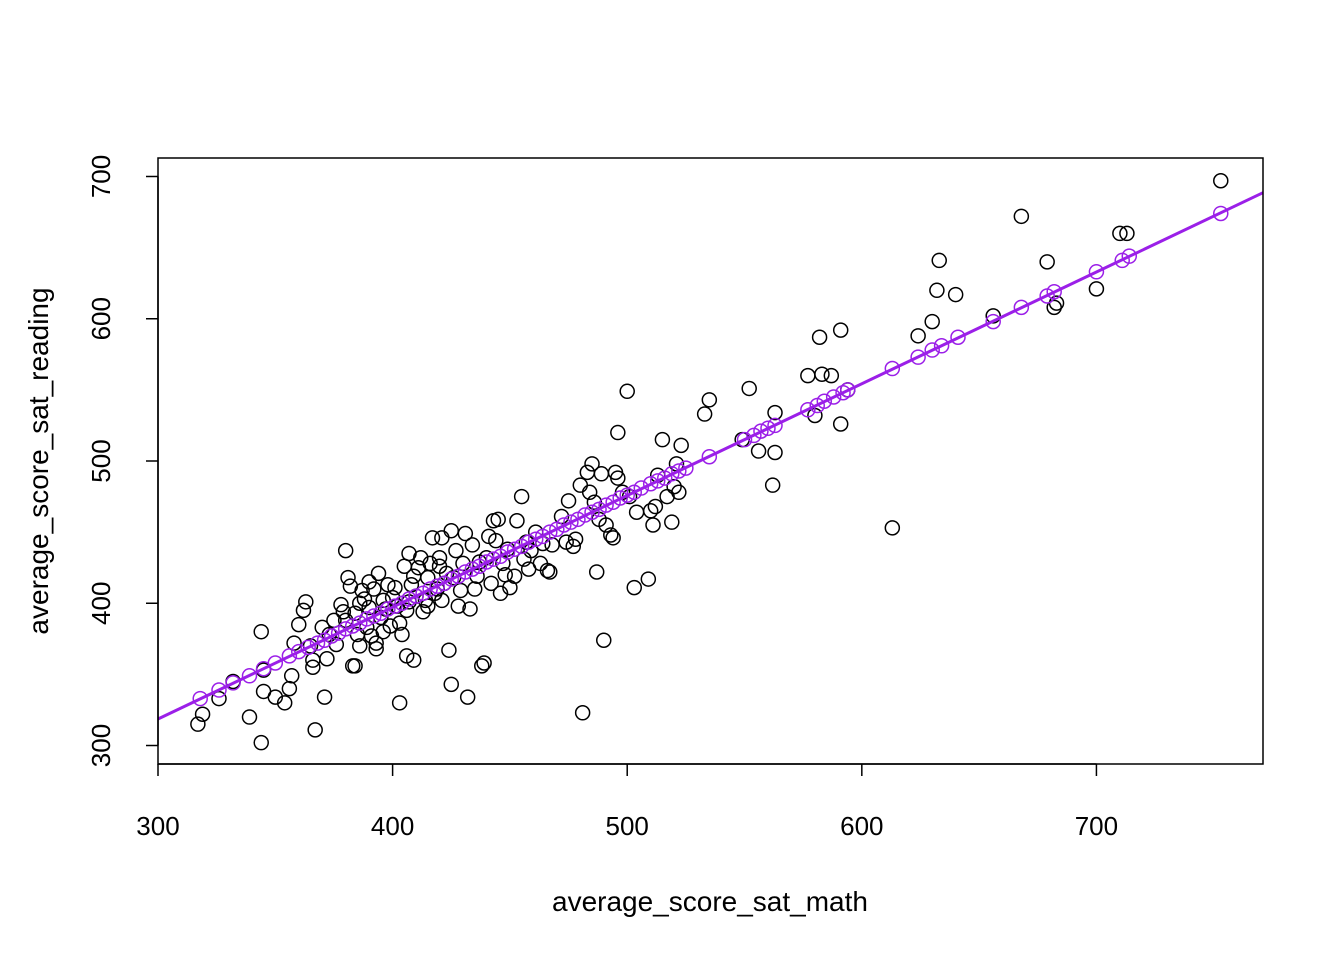 The image size is (1344, 960). Describe the element at coordinates (627, 826) in the screenshot. I see `x-tick-label: 500` at that location.